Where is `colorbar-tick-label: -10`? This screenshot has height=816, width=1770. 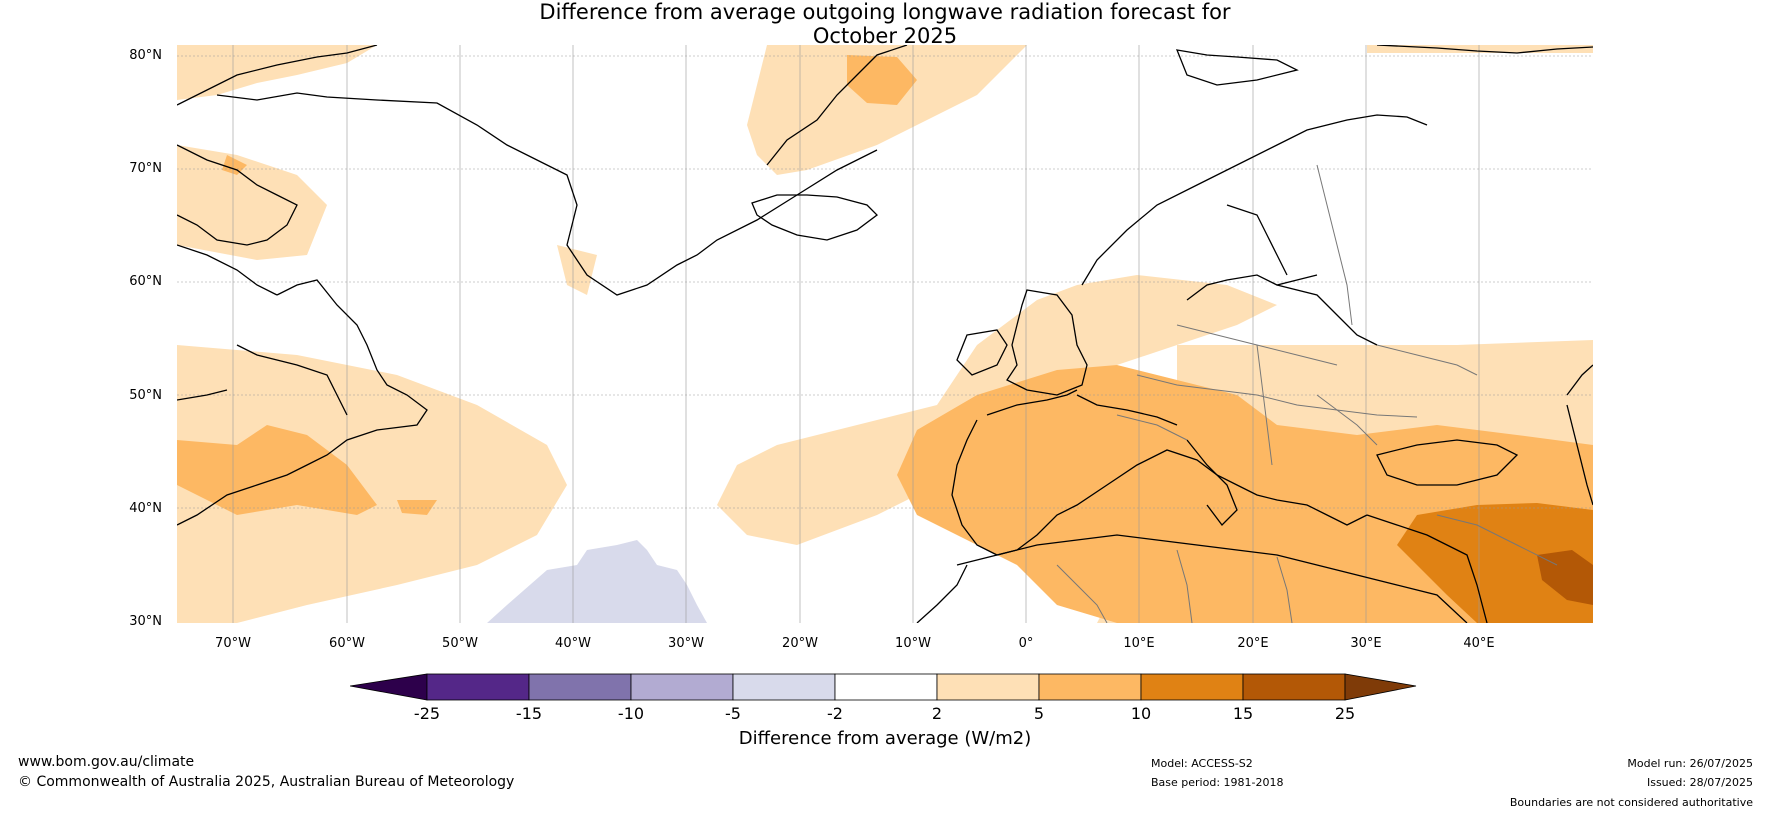 colorbar-tick-label: -10 is located at coordinates (631, 713).